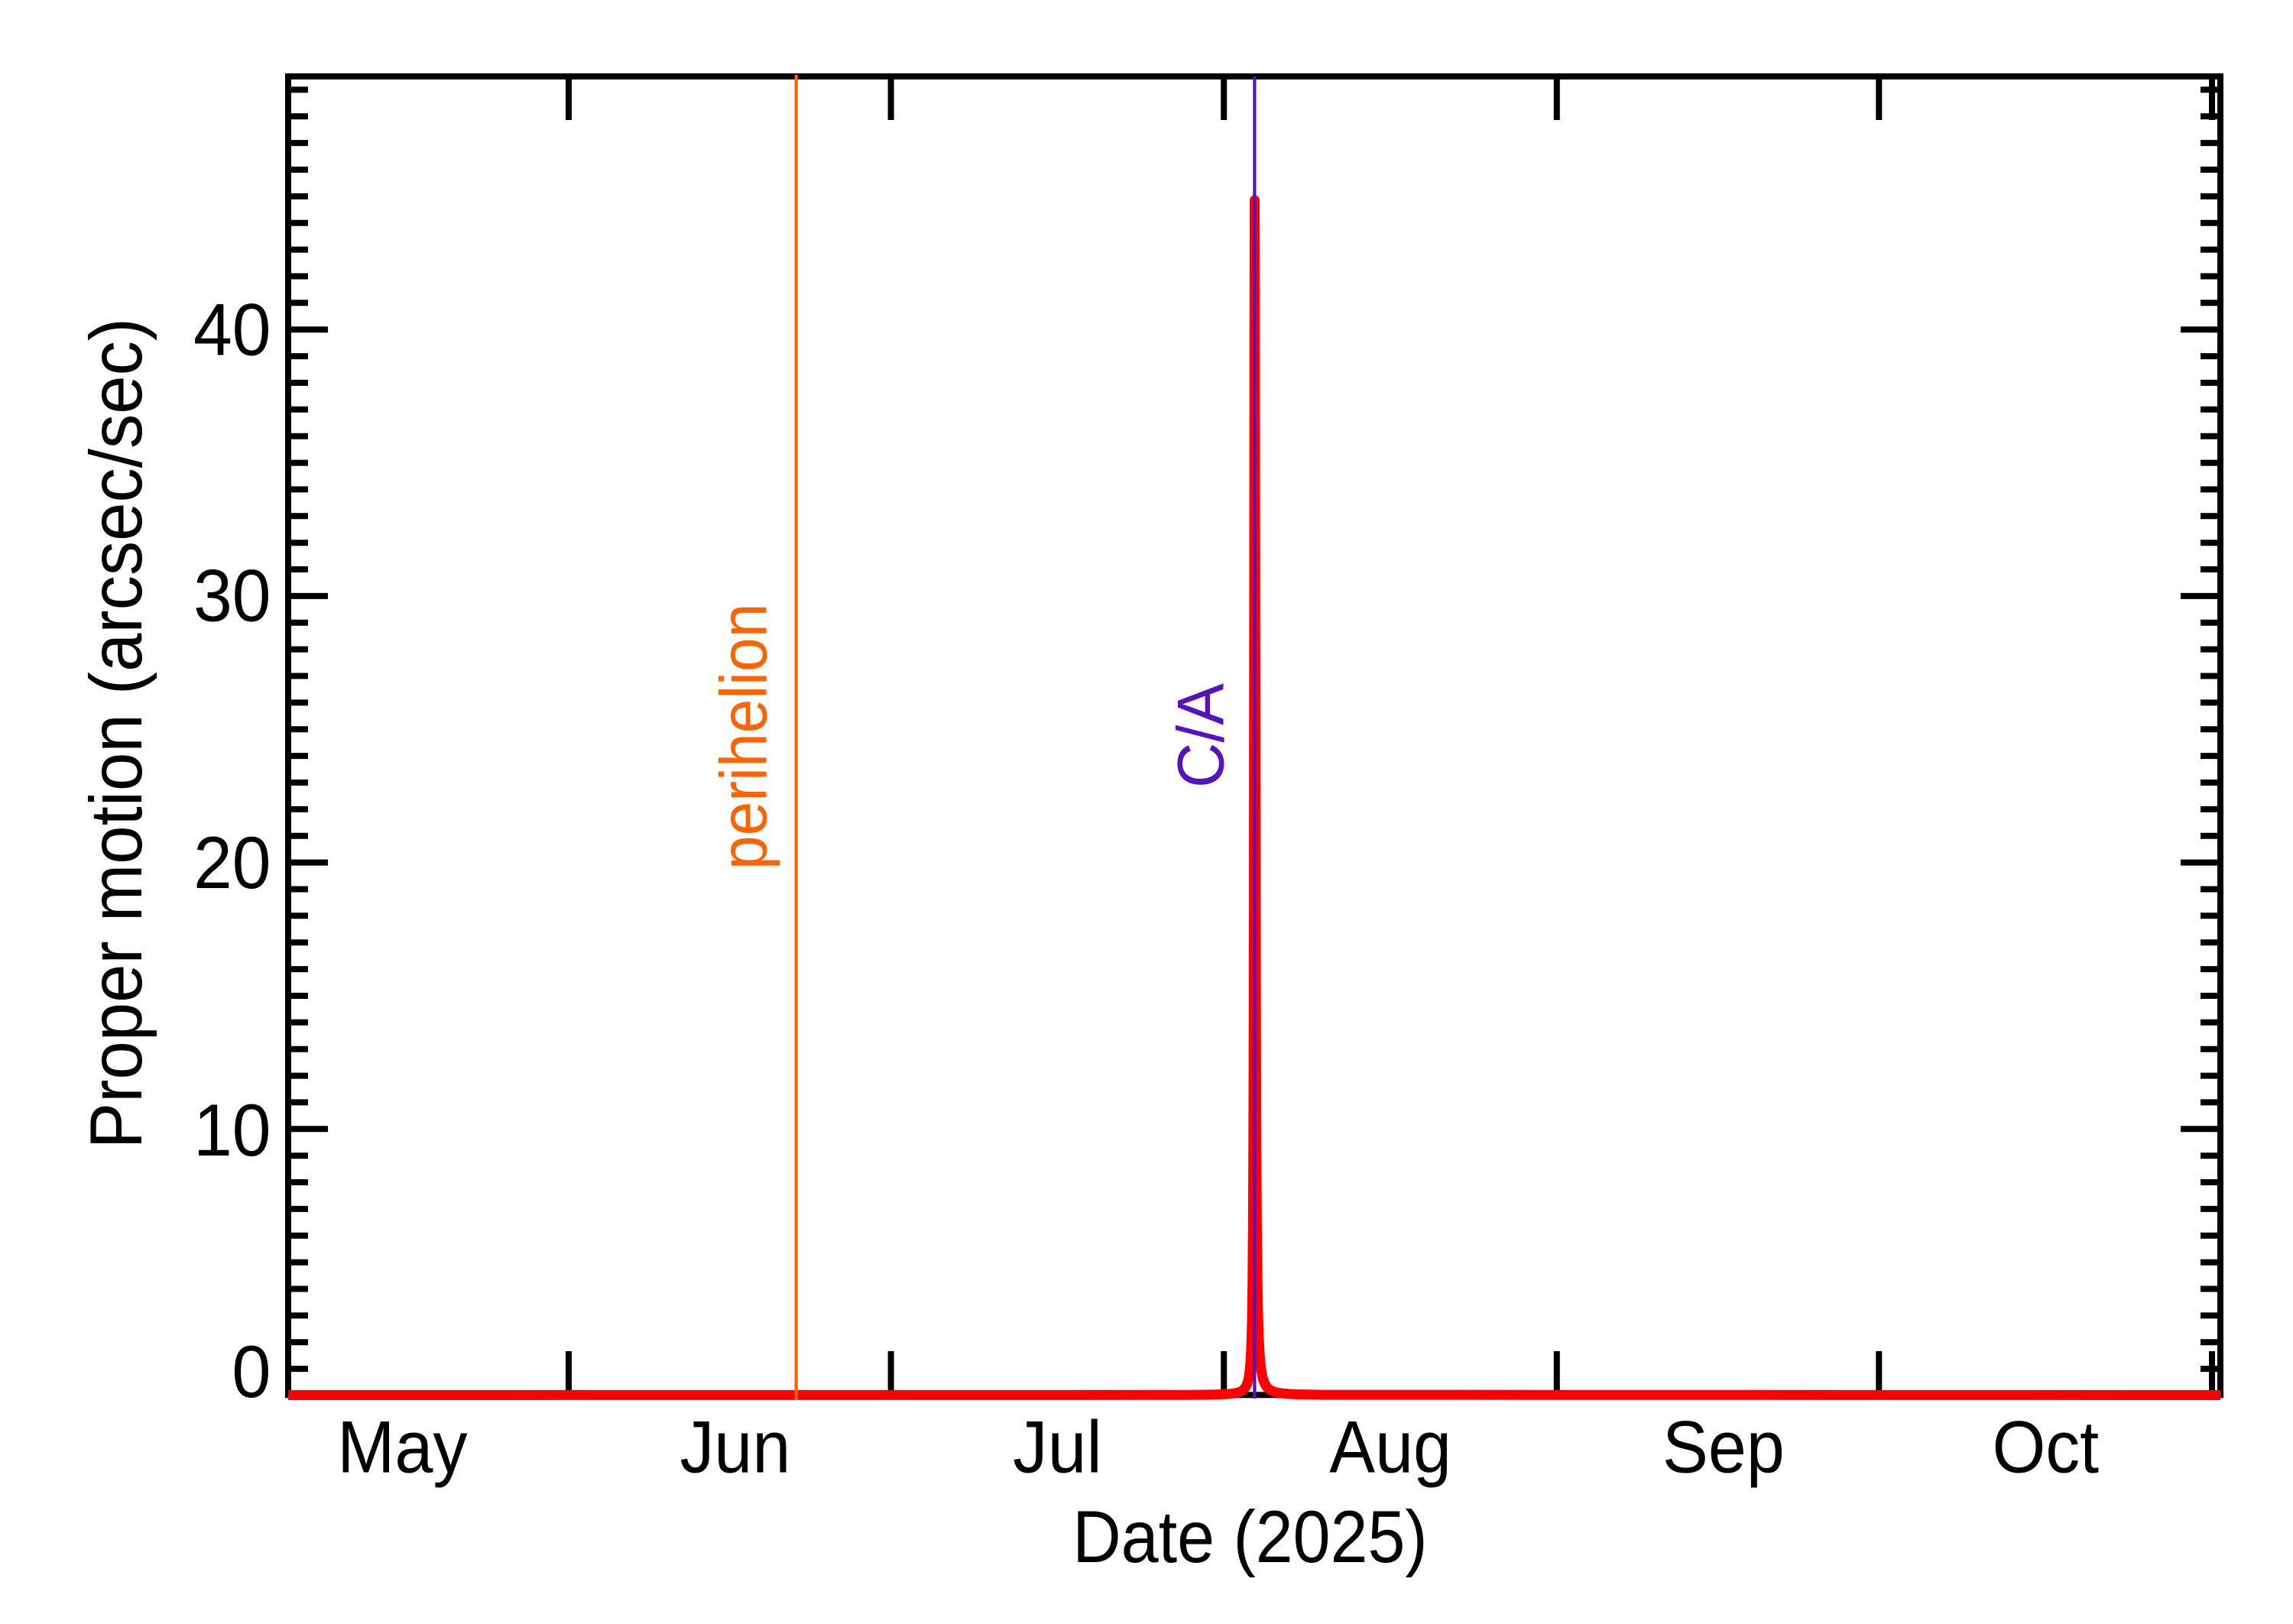 This screenshot has height=1624, width=2293. I want to click on svg-text: Proper motion (arcsec/sec), so click(116, 733).